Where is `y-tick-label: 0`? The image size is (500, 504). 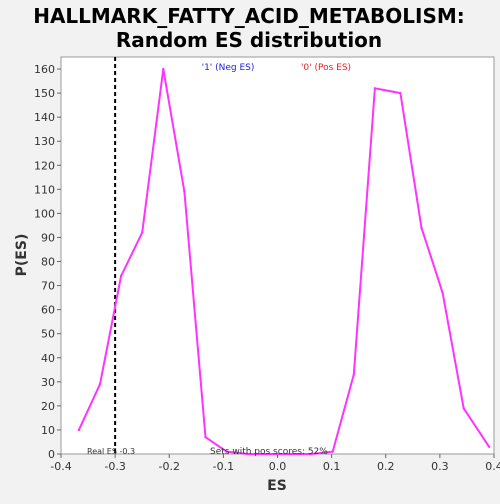 y-tick-label: 0 is located at coordinates (51, 454).